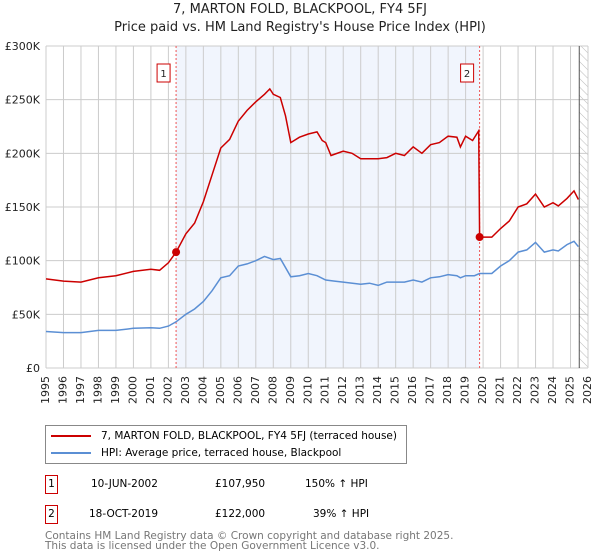 Image resolution: width=600 pixels, height=560 pixels. Describe the element at coordinates (312, 287) in the screenshot. I see `series-line` at that location.